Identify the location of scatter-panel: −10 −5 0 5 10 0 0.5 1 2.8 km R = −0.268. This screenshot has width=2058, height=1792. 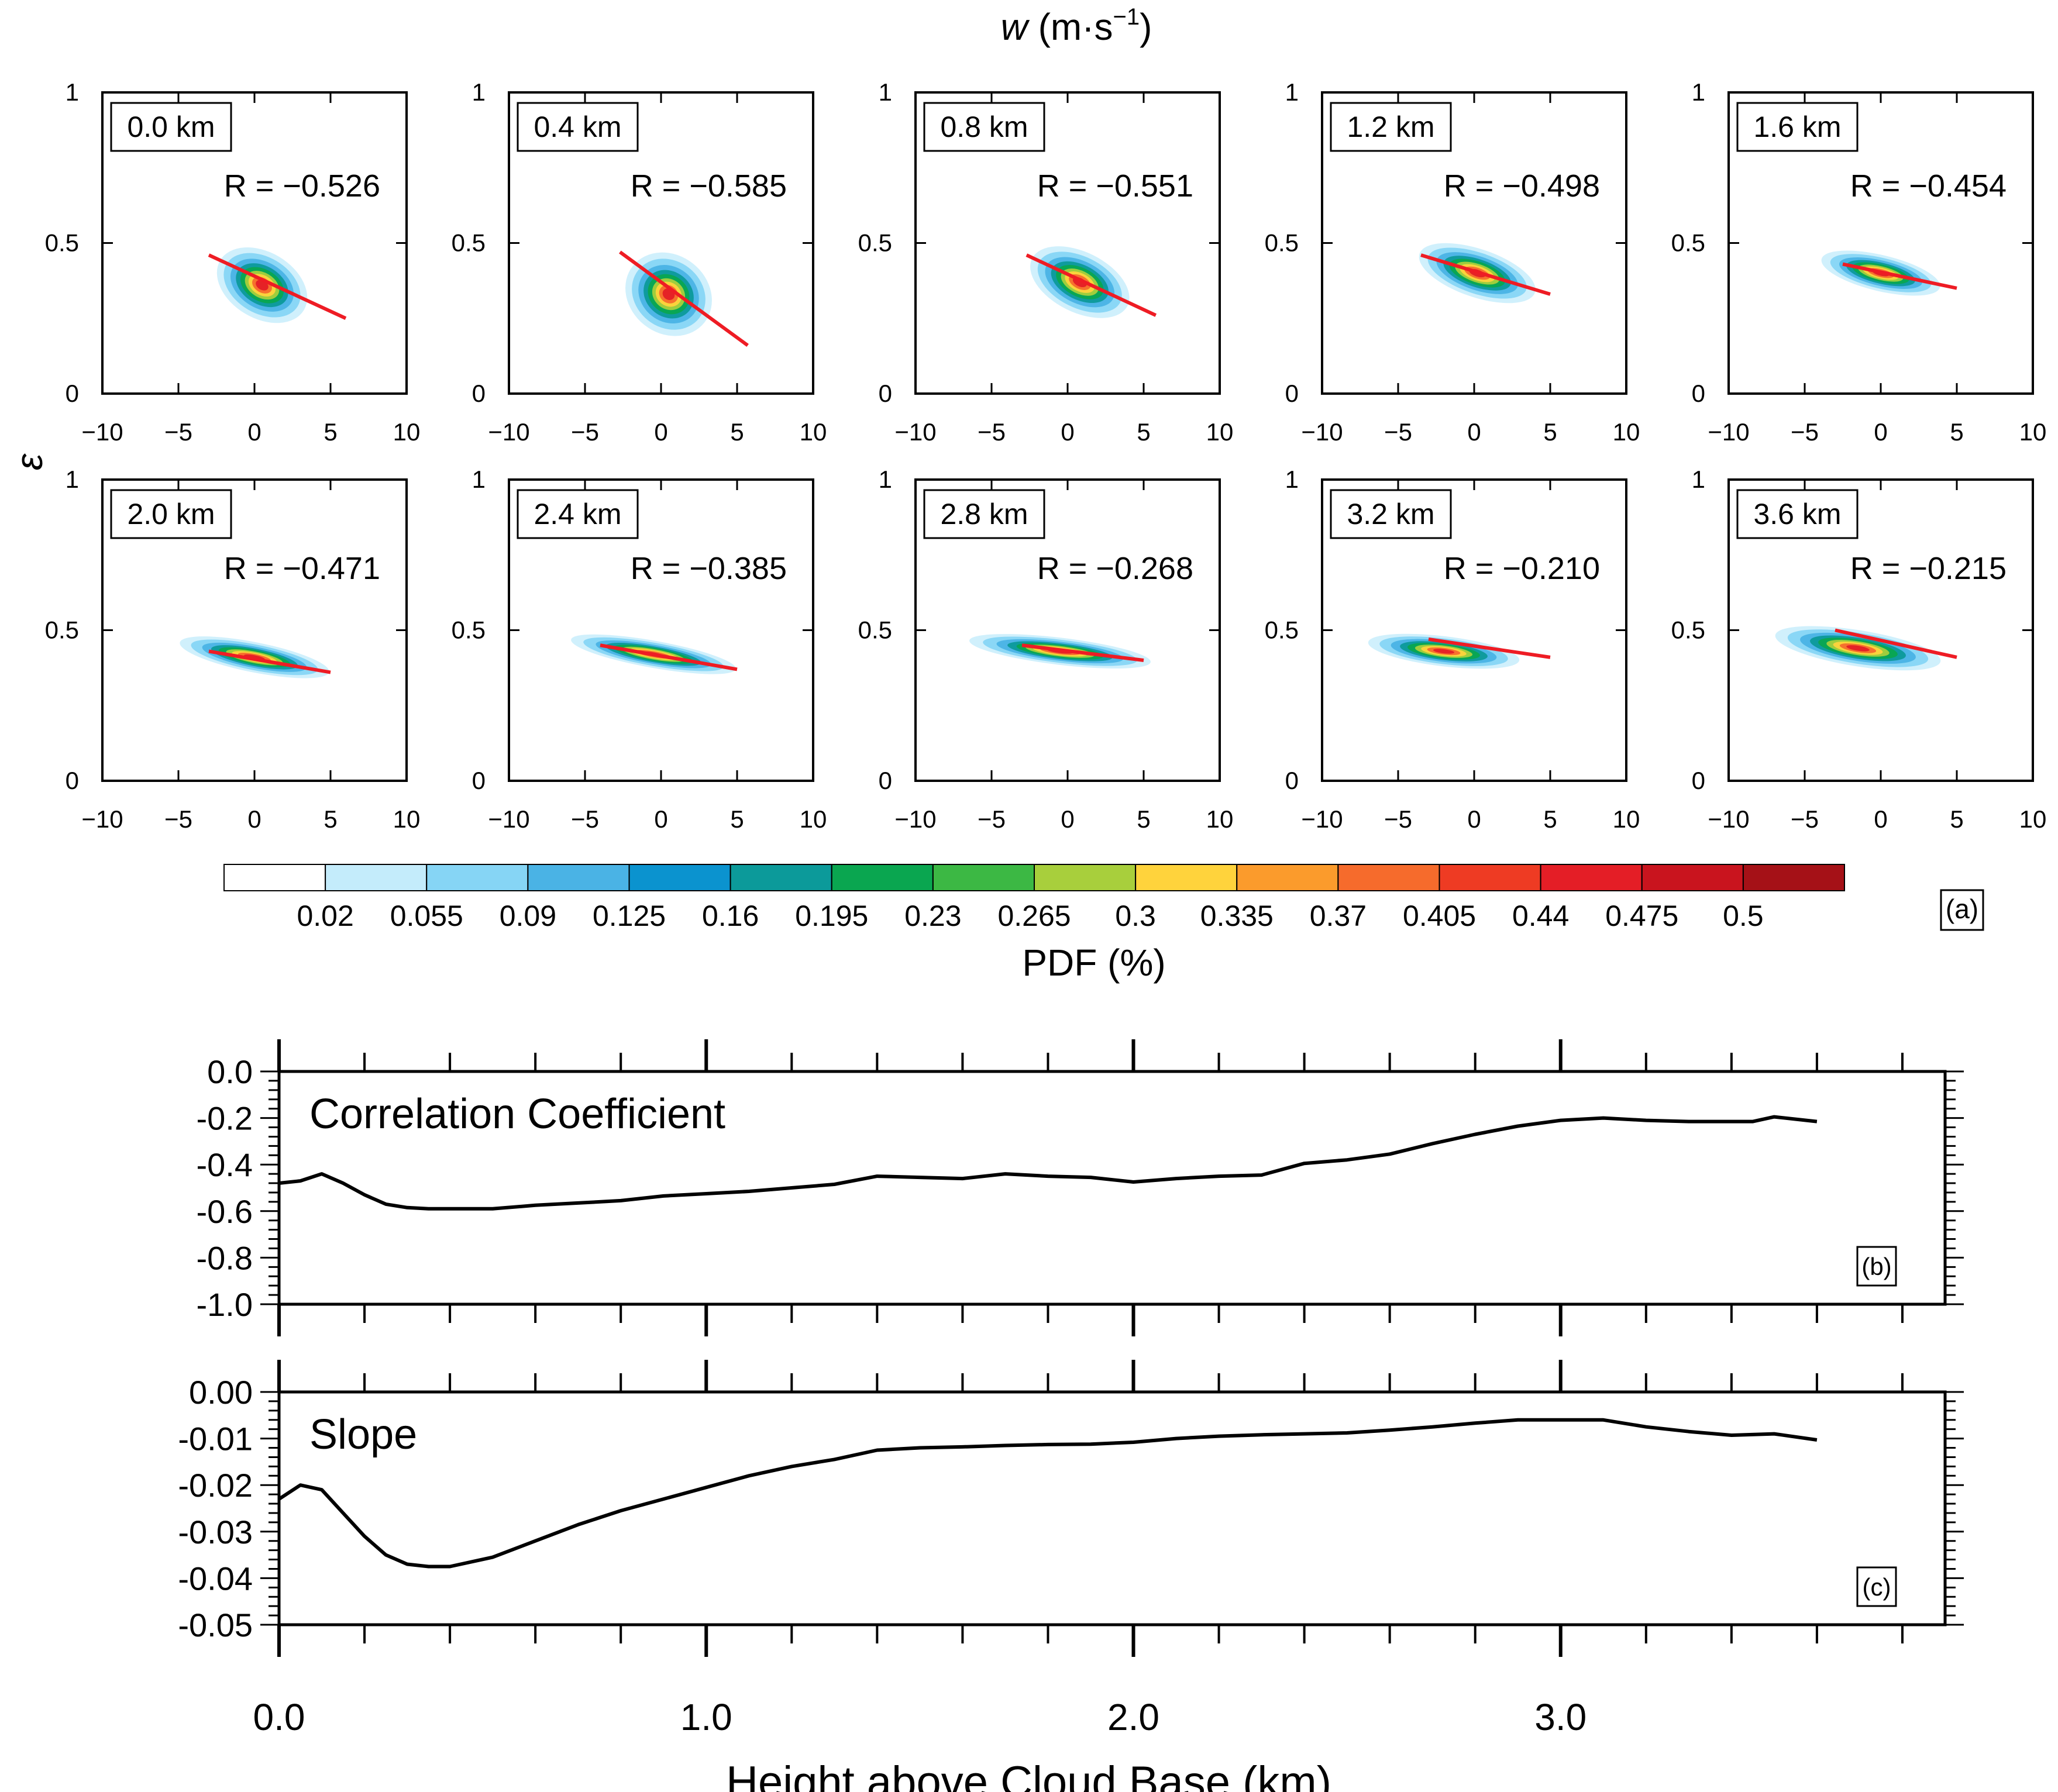
(1046, 650).